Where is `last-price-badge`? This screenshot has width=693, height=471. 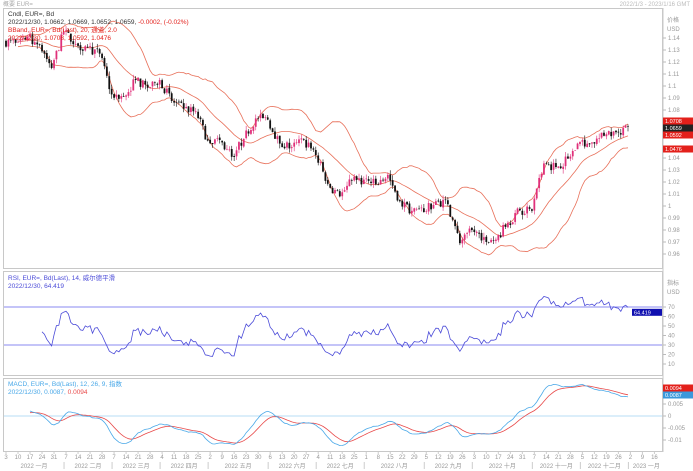
last-price-badge is located at coordinates (678, 128).